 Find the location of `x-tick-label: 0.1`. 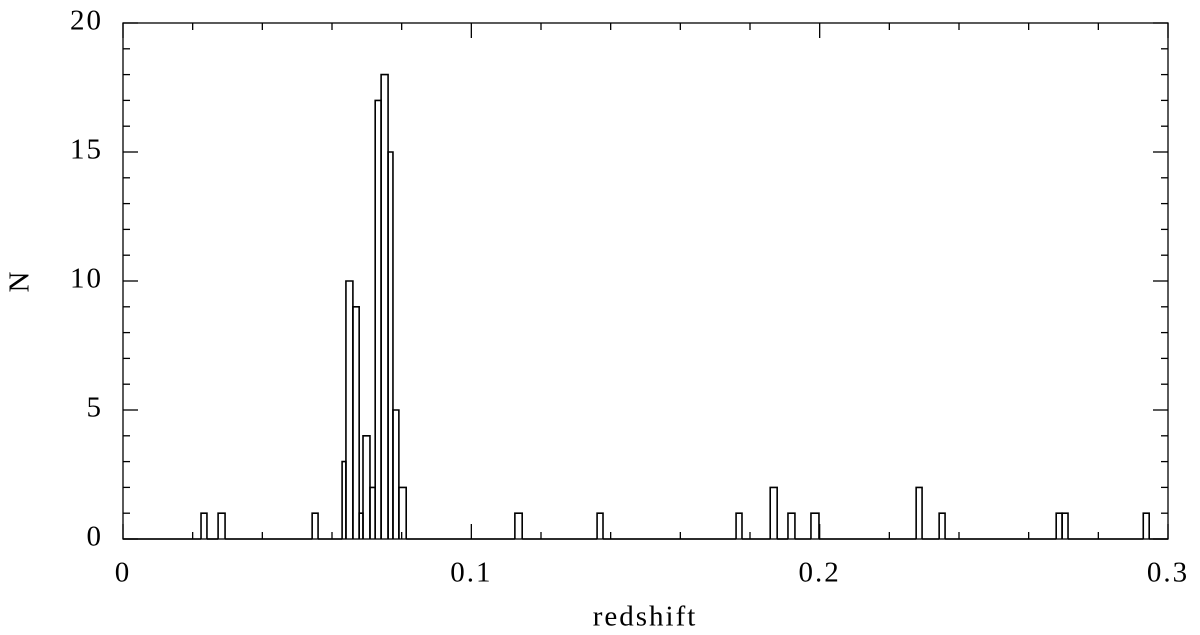

x-tick-label: 0.1 is located at coordinates (471, 573).